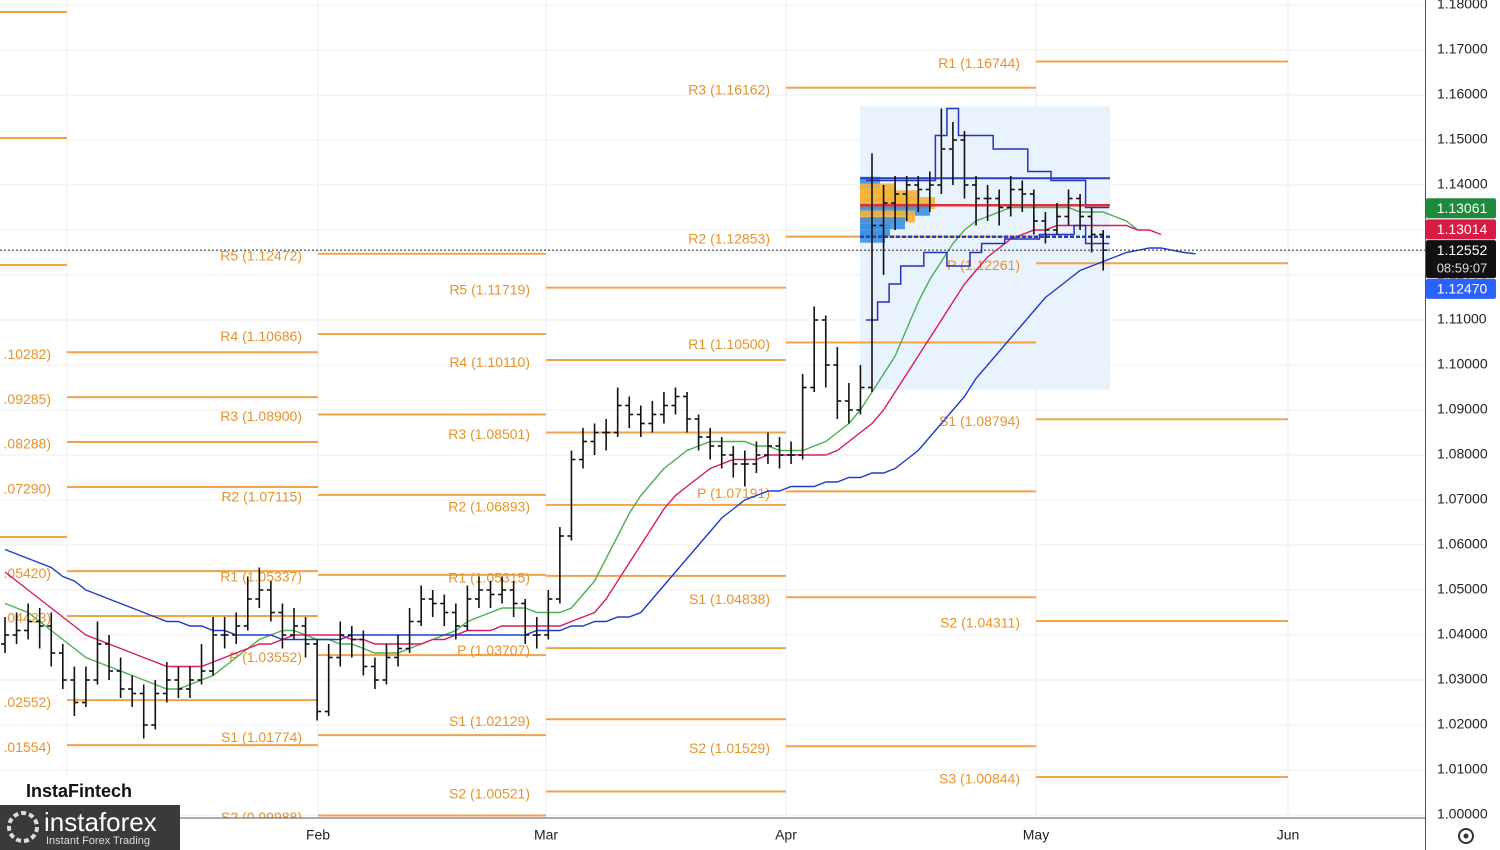 Image resolution: width=1500 pixels, height=850 pixels. What do you see at coordinates (1462, 544) in the screenshot?
I see `y-tick-label: 1.06000` at bounding box center [1462, 544].